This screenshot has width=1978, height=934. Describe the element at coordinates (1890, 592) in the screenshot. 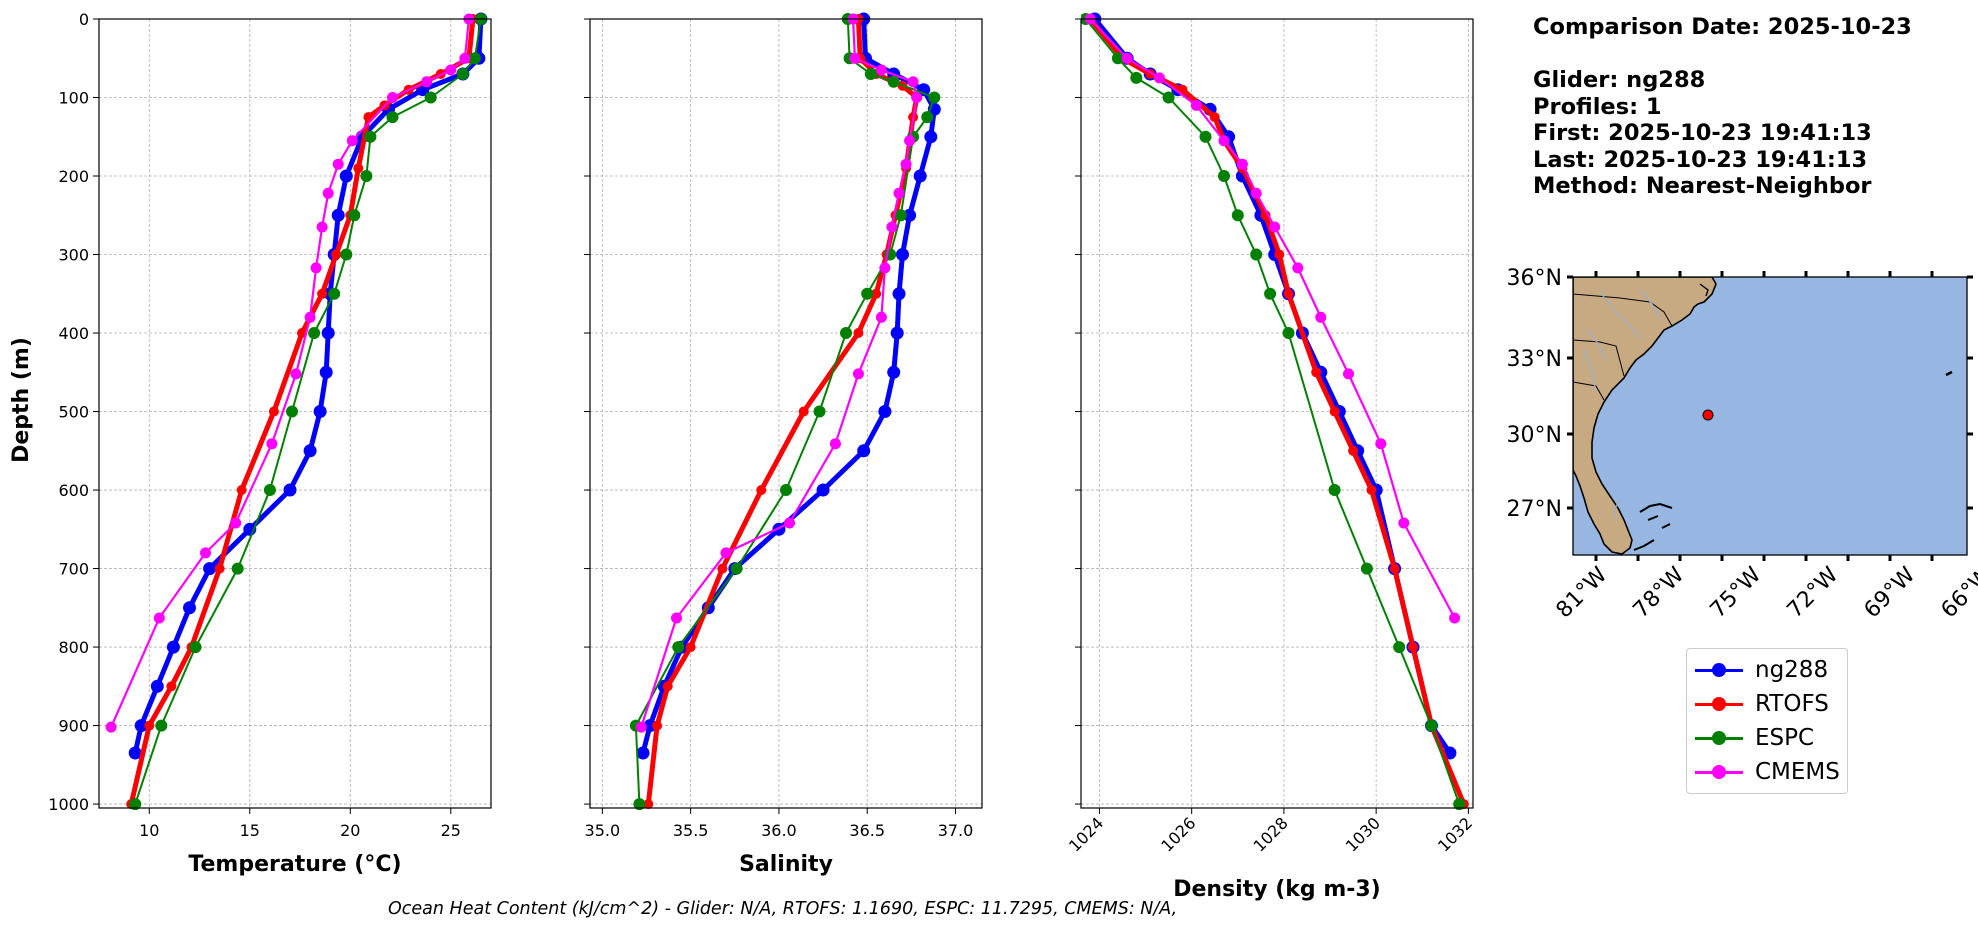

I see `map-lon-label: 69°W` at that location.